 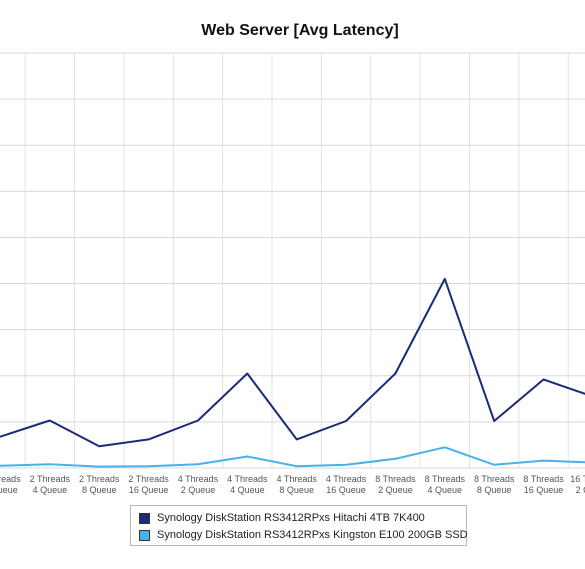 I want to click on x-tick-label: 4 Threads 16 Queue, so click(x=346, y=484).